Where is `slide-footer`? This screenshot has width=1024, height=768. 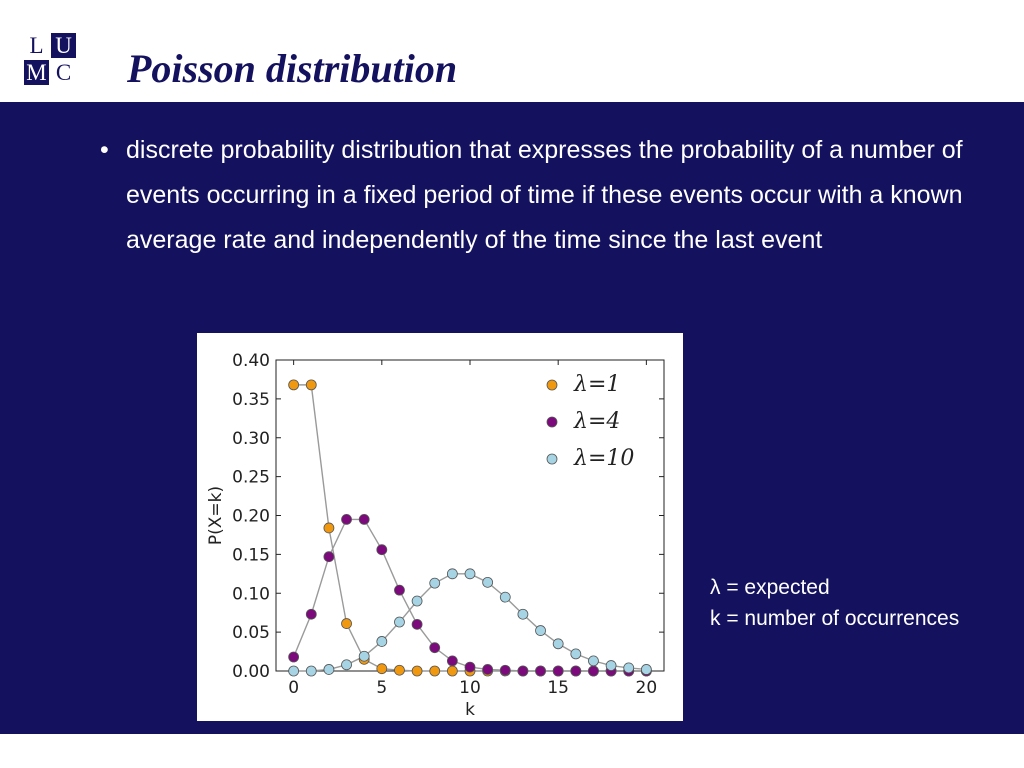 slide-footer is located at coordinates (512, 751).